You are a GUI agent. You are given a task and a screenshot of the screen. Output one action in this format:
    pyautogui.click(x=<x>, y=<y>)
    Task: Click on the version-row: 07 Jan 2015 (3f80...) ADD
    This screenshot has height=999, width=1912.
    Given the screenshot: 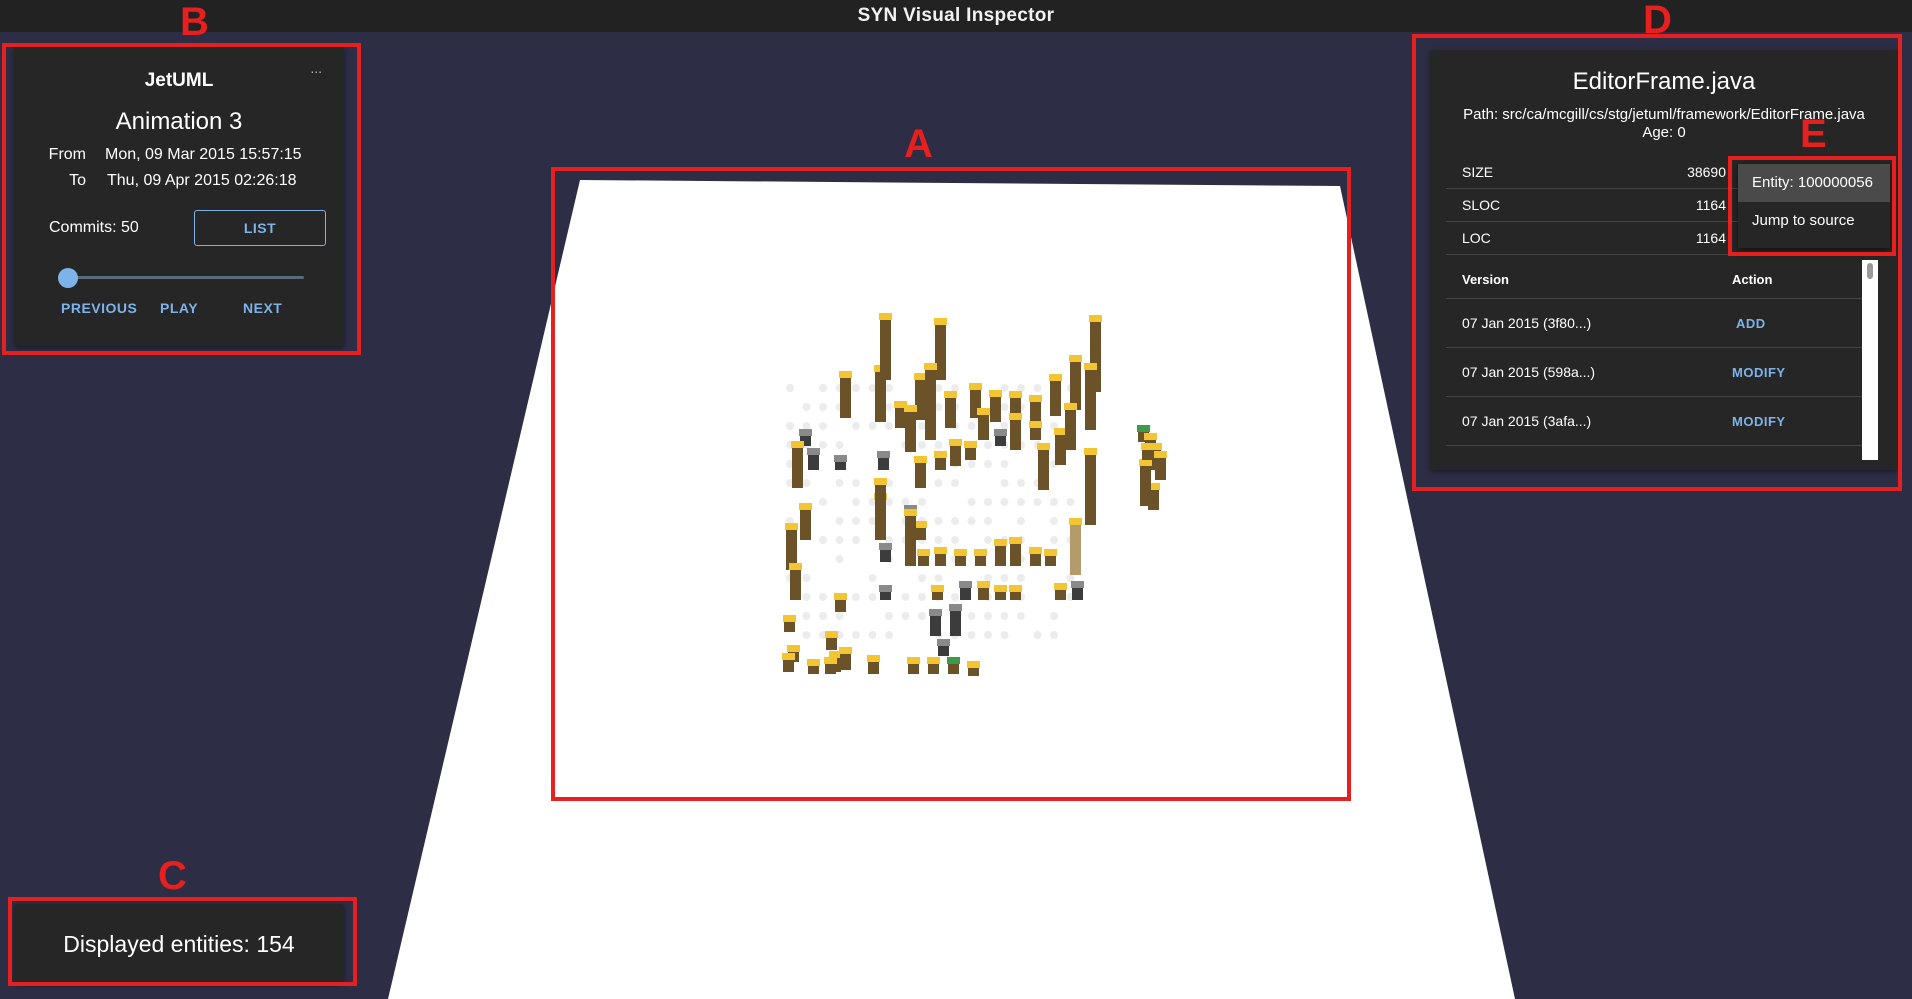 What is the action you would take?
    pyautogui.click(x=1662, y=323)
    